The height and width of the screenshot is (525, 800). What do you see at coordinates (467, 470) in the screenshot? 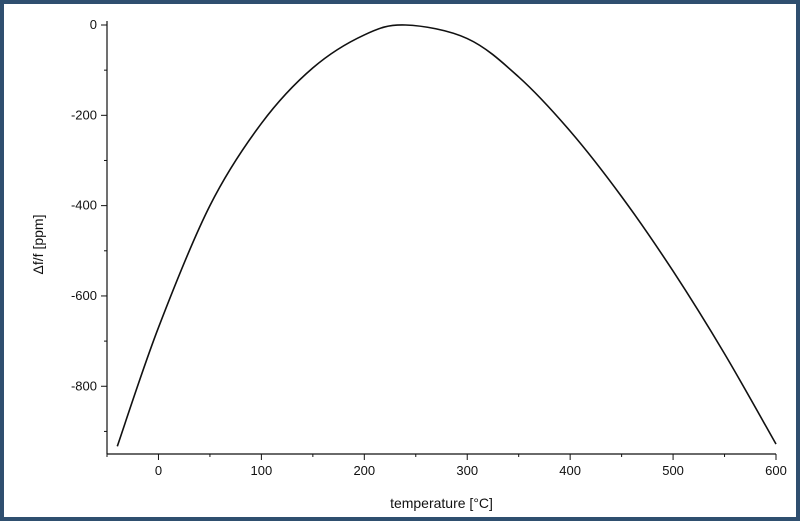
I see `x-tick-label: 300` at bounding box center [467, 470].